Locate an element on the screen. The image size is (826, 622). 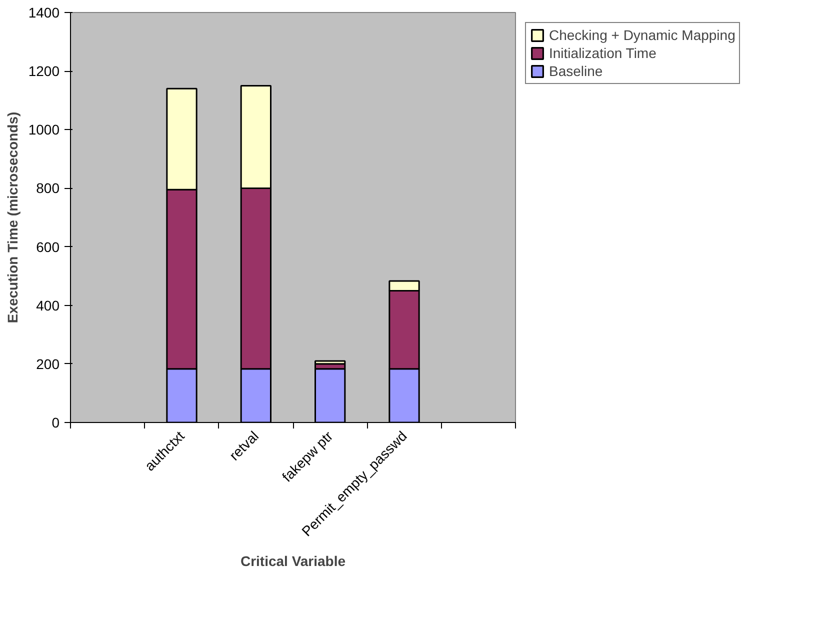
y-tick-label: 0 is located at coordinates (56, 422).